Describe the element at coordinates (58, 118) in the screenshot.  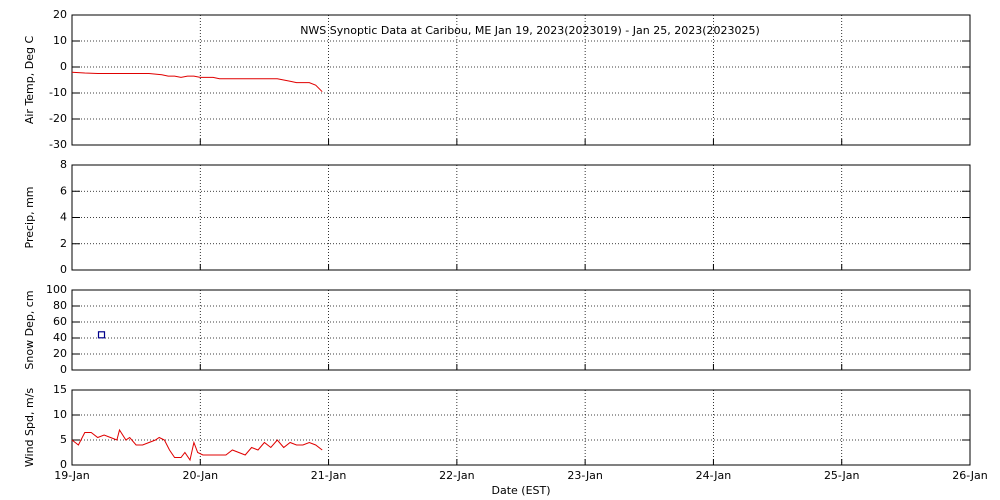
I see `y-tick-label: -20` at that location.